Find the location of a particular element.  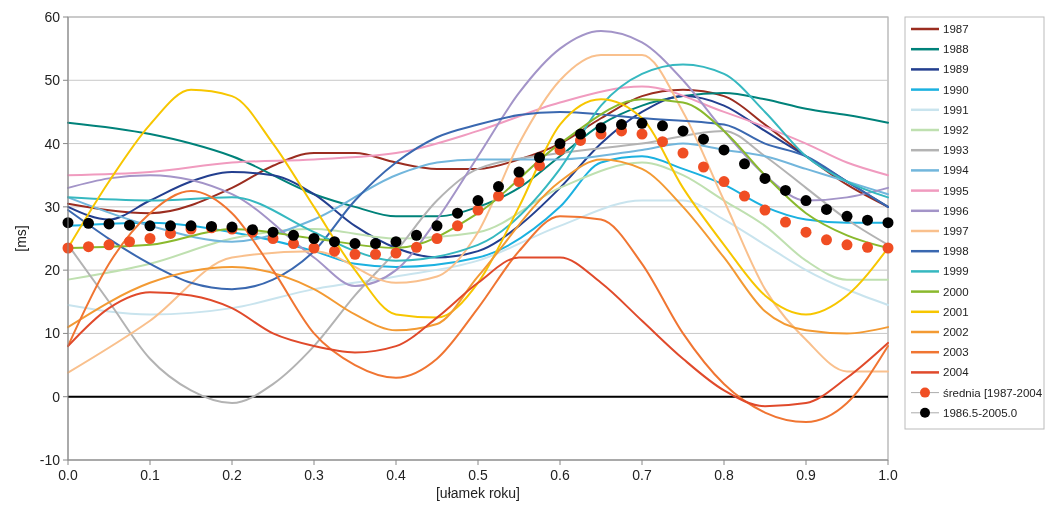

legend-label: 2004 is located at coordinates (956, 372).